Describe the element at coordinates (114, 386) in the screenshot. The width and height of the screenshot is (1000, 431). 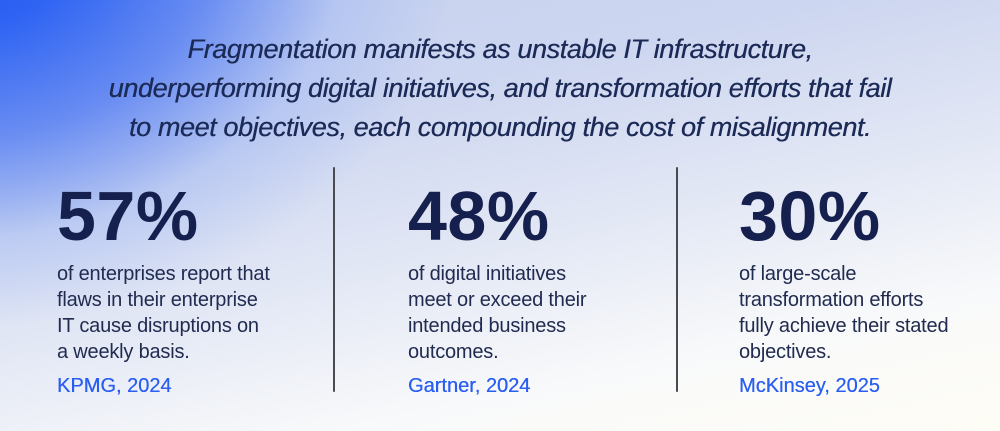
I see `stat-source-link-kpmg: KPMG, 2024` at that location.